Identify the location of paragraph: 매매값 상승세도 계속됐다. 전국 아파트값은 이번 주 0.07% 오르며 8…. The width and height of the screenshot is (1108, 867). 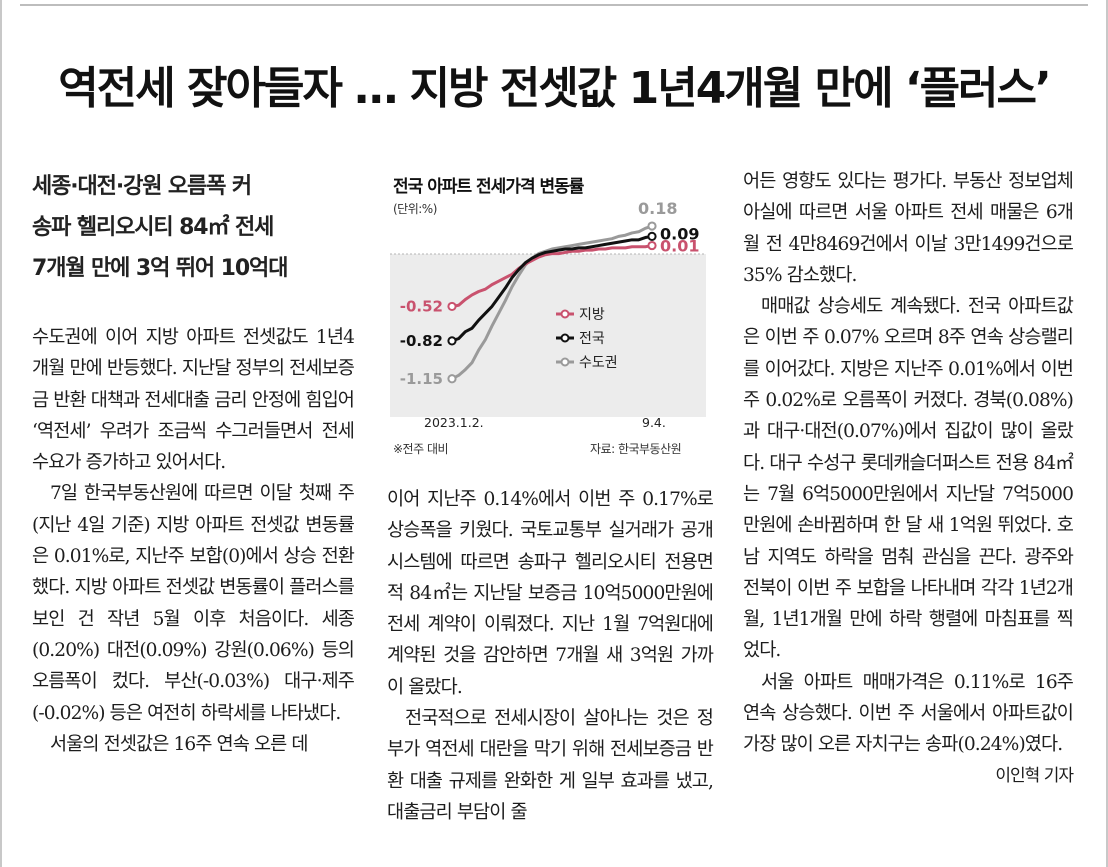
(908, 479).